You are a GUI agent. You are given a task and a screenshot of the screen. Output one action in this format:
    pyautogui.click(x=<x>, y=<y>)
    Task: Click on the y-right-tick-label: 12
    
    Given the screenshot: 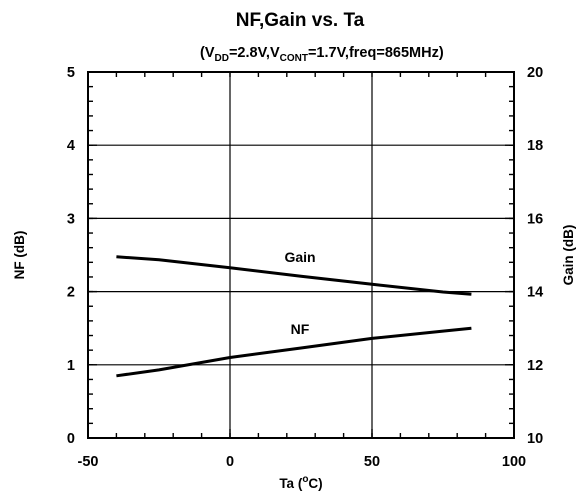 What is the action you would take?
    pyautogui.click(x=535, y=366)
    